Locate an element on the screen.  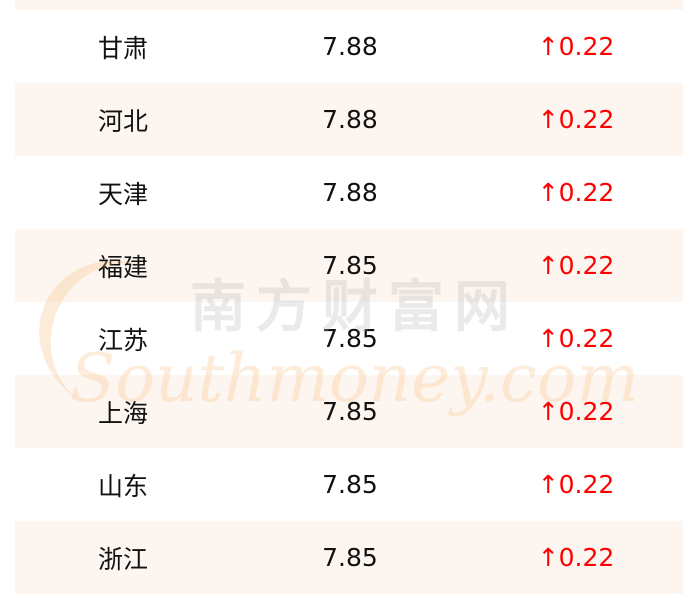
table-row: 天津 7.88 ↑0.22 is located at coordinates (349, 192).